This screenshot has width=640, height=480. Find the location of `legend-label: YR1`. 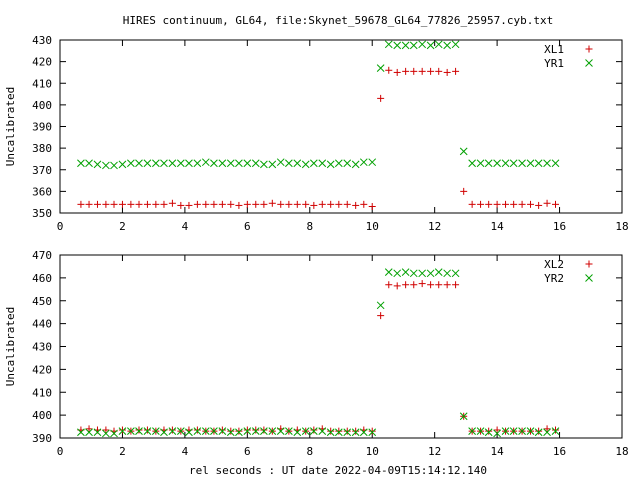

legend-label: YR1 is located at coordinates (554, 63).